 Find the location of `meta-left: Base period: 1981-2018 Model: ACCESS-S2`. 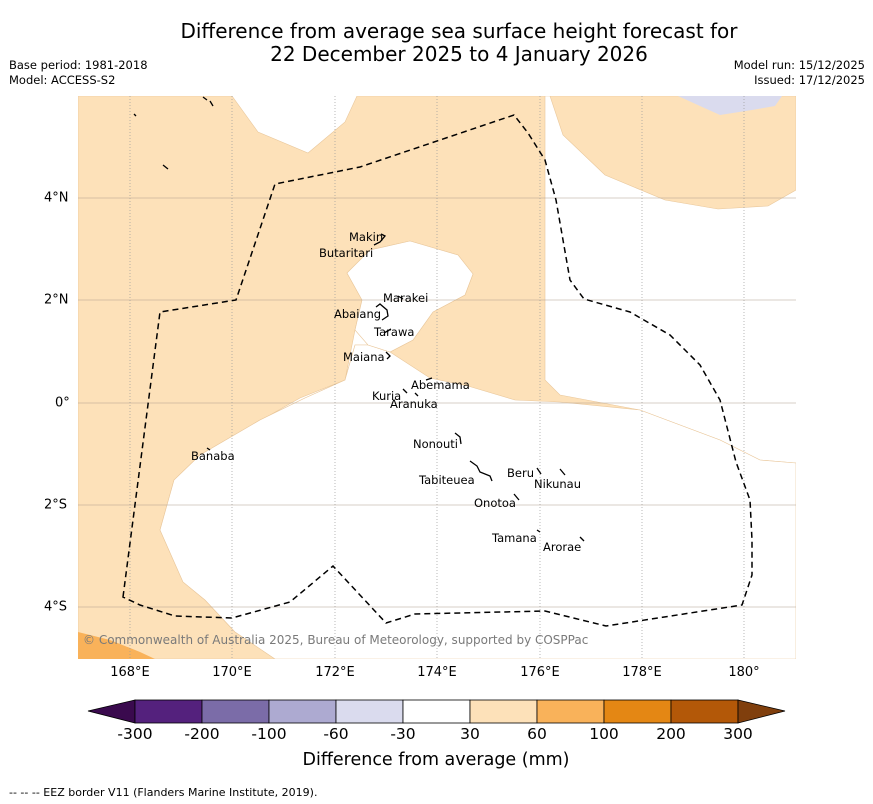

meta-left: Base period: 1981-2018 Model: ACCESS-S2 is located at coordinates (78, 73).